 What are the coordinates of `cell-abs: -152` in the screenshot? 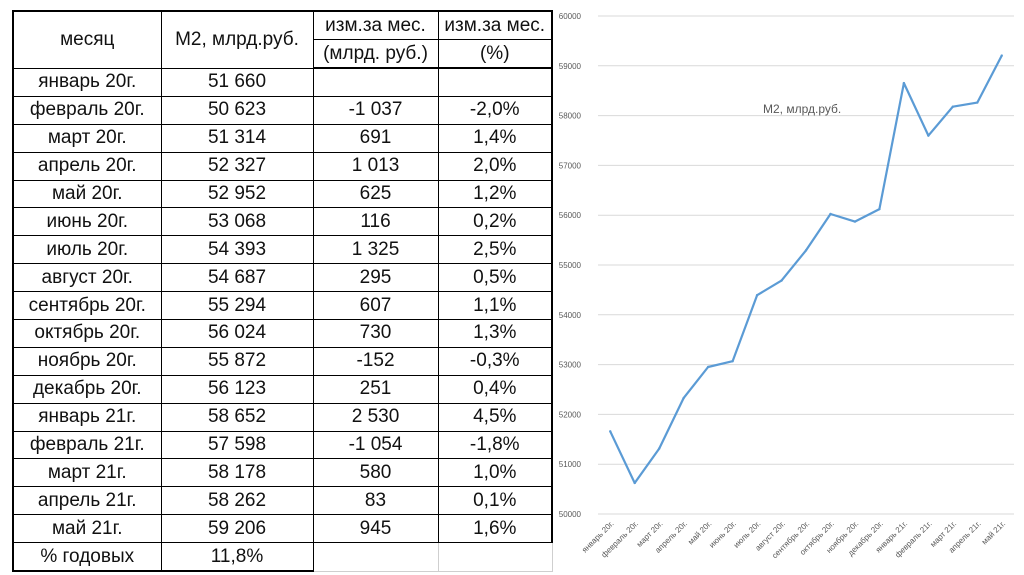 It's located at (375, 361).